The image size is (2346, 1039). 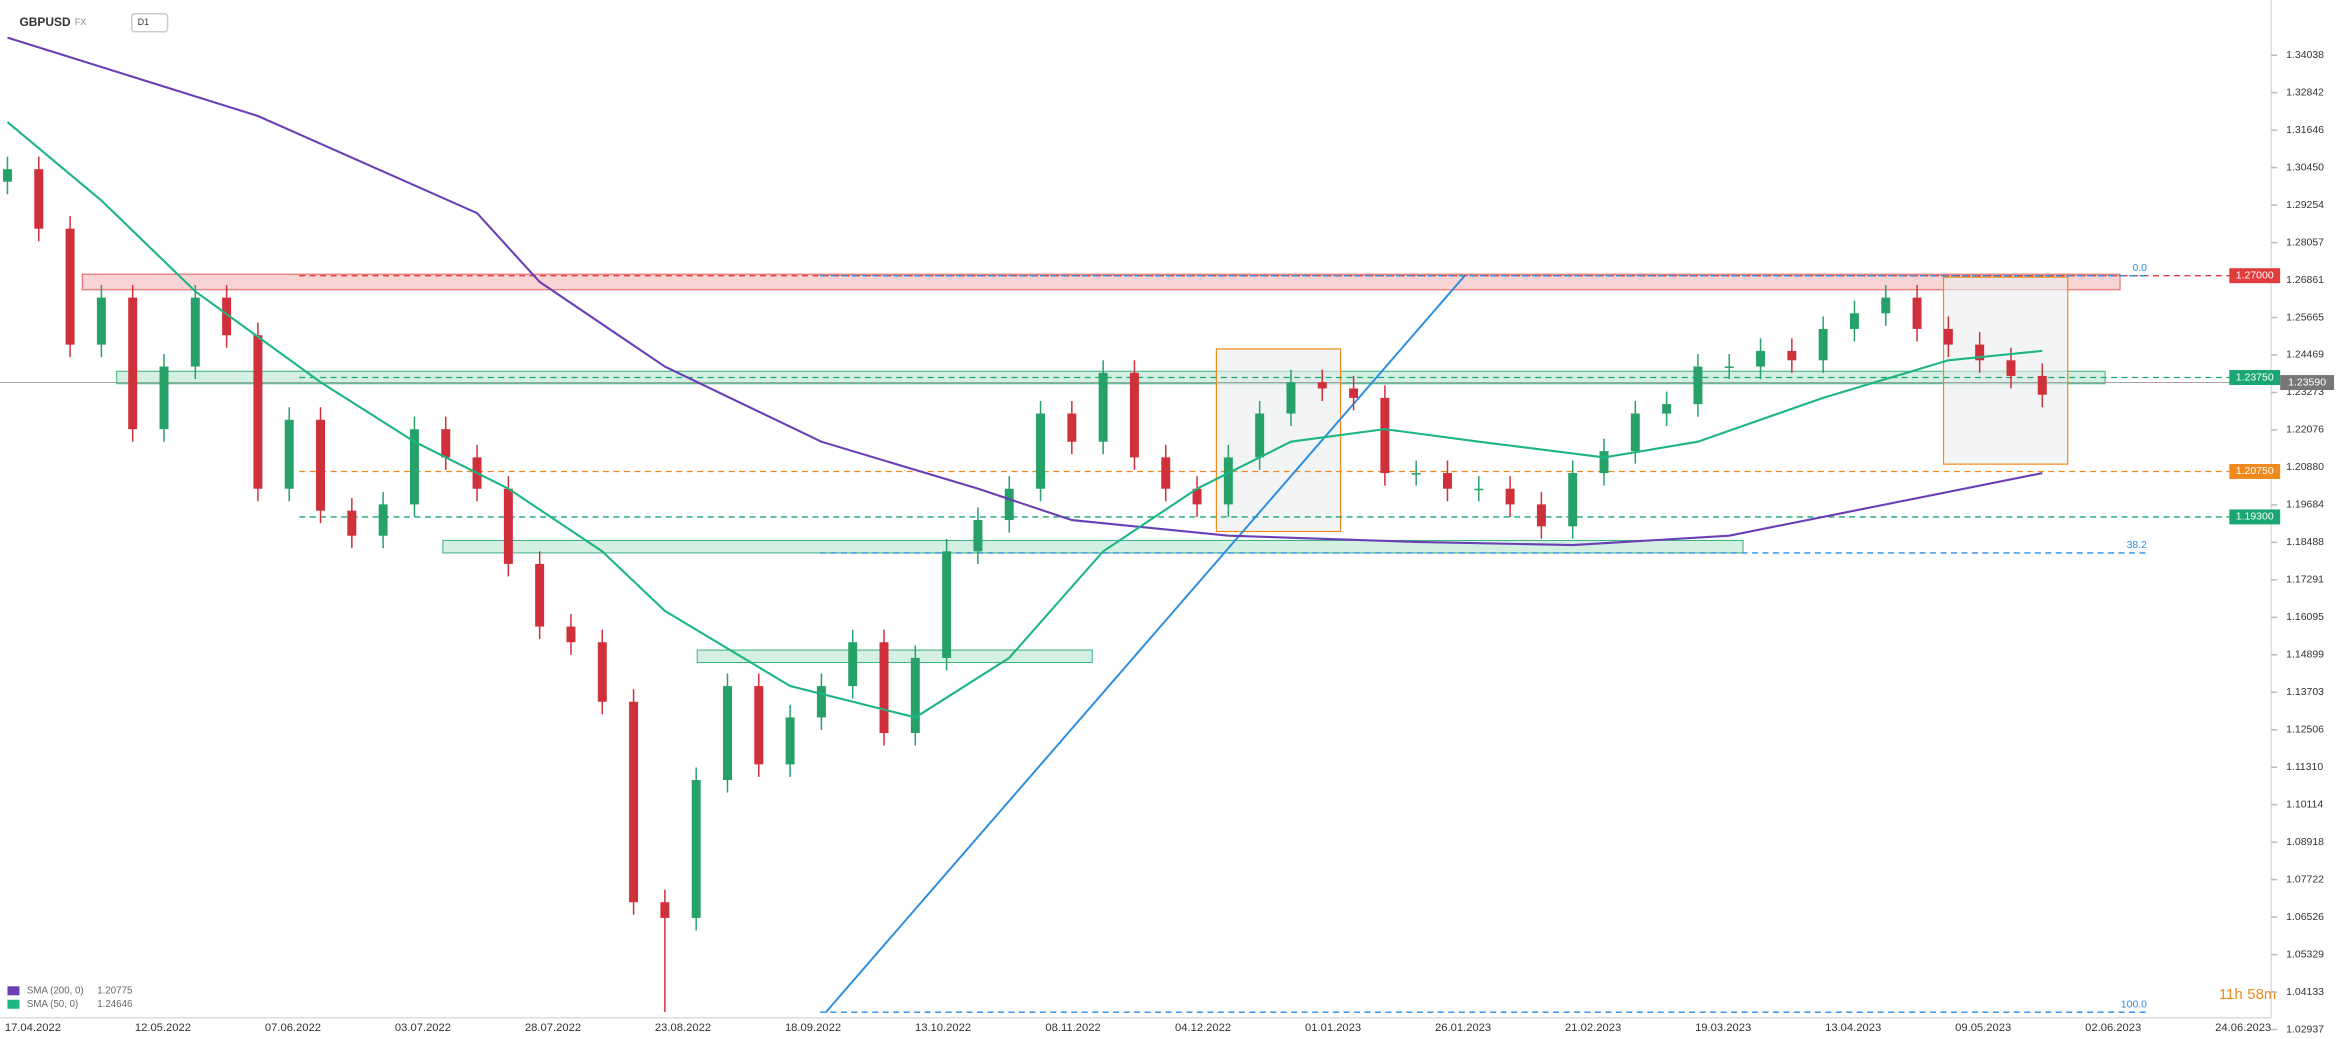 I want to click on x-tick-label: 23.08.2022, so click(x=683, y=1028).